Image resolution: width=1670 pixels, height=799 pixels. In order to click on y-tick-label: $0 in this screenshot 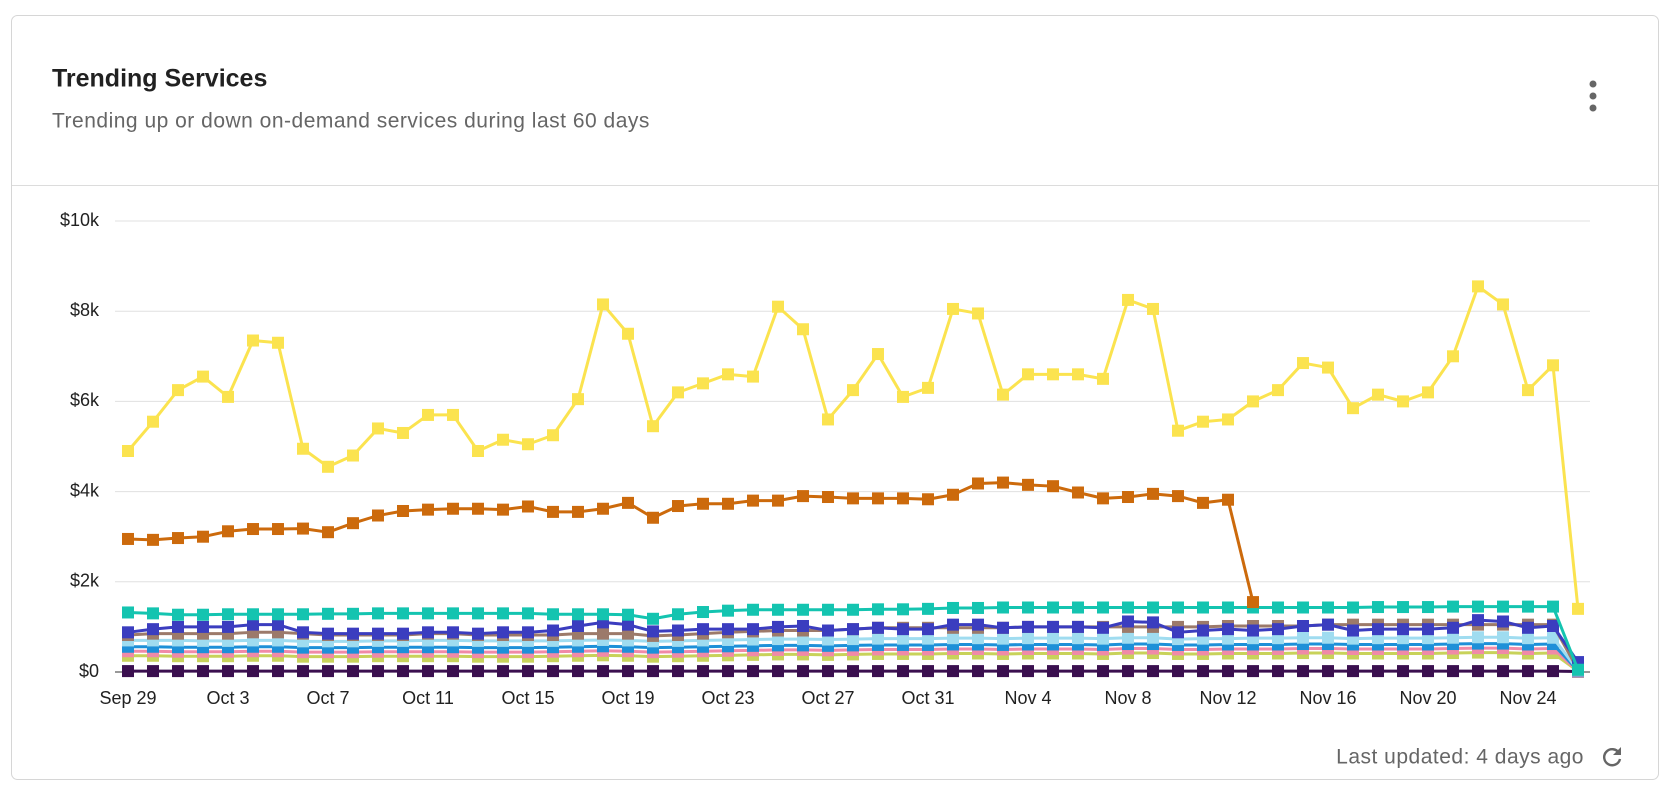, I will do `click(89, 671)`.